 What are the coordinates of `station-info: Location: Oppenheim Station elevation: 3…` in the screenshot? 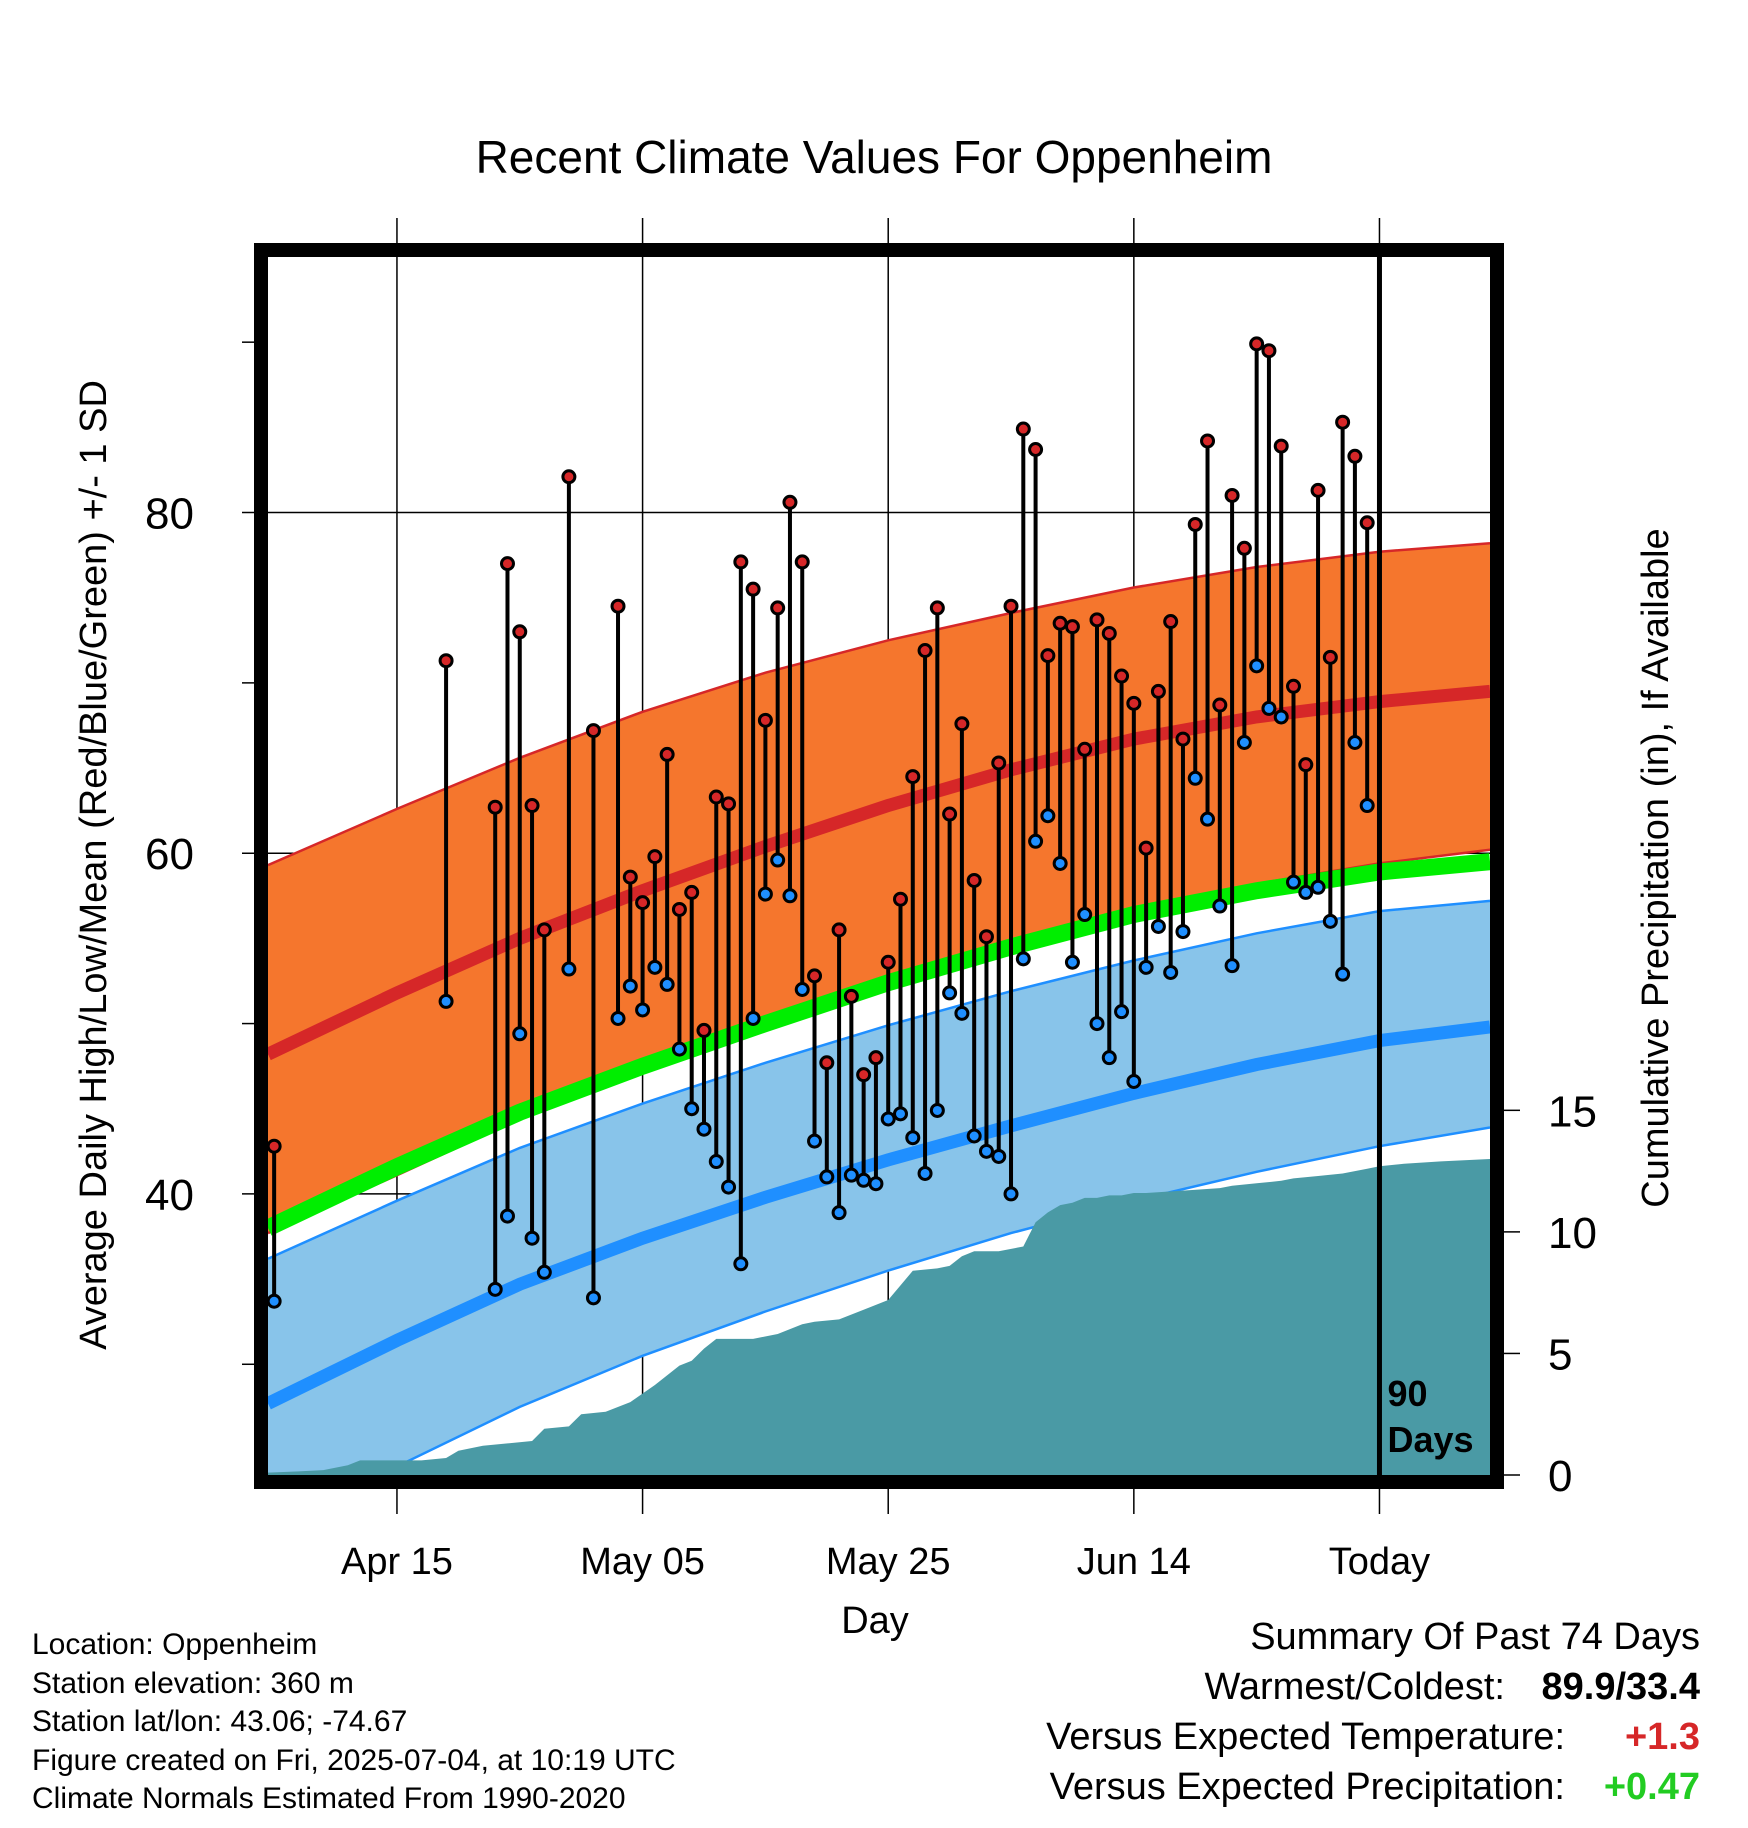 It's located at (354, 1722).